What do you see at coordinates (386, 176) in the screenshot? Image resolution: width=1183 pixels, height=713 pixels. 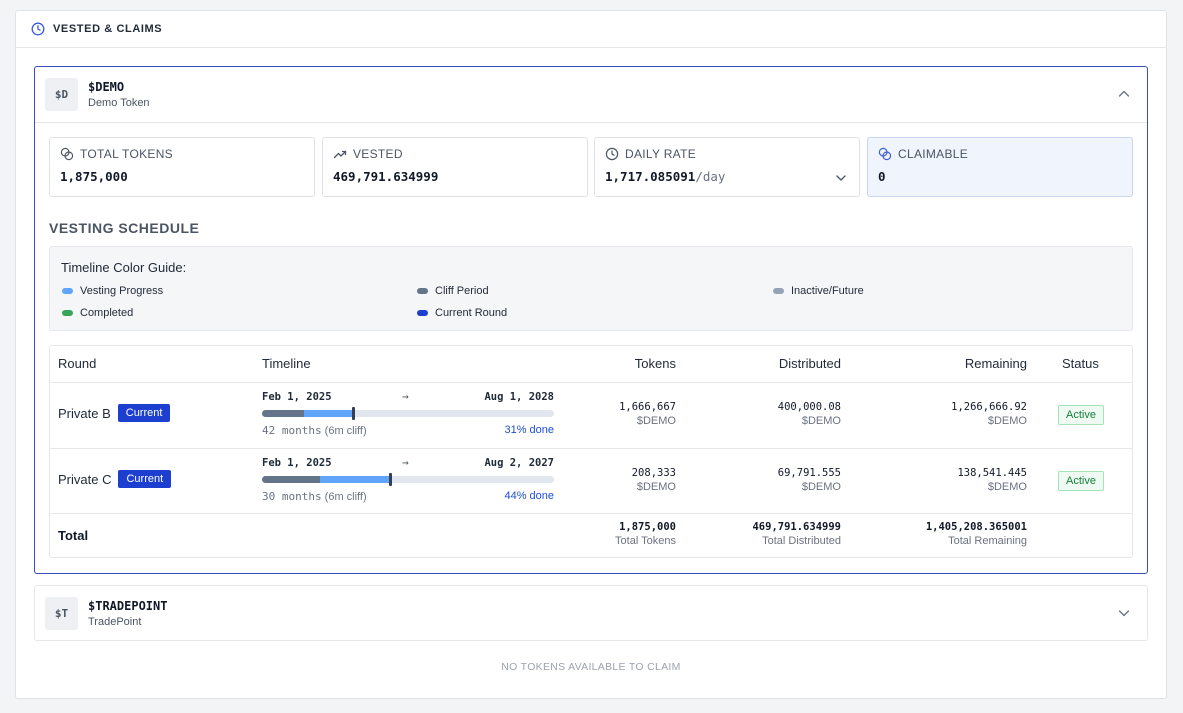 I see `stat-value: 469,791.634999` at bounding box center [386, 176].